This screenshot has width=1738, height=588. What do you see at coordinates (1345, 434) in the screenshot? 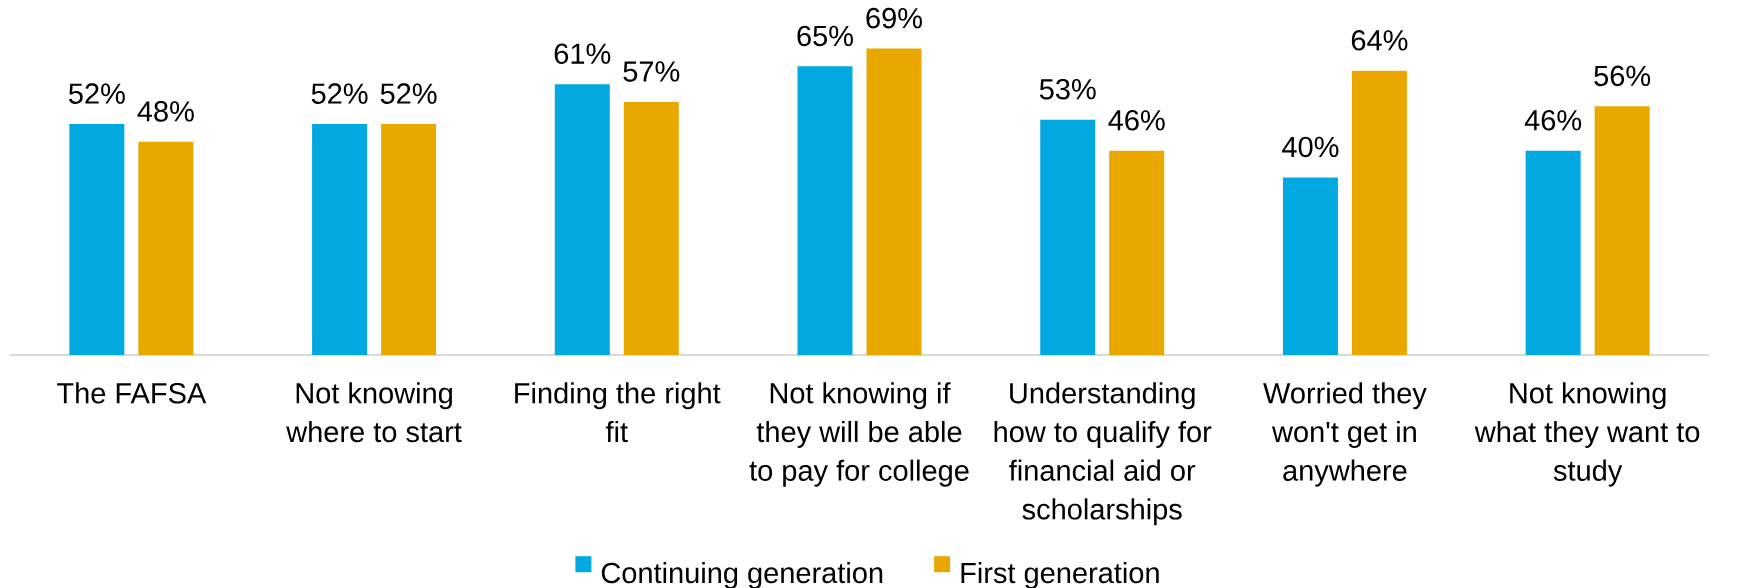
I see `x-tick-label: Worried they won't get in anywhere` at bounding box center [1345, 434].